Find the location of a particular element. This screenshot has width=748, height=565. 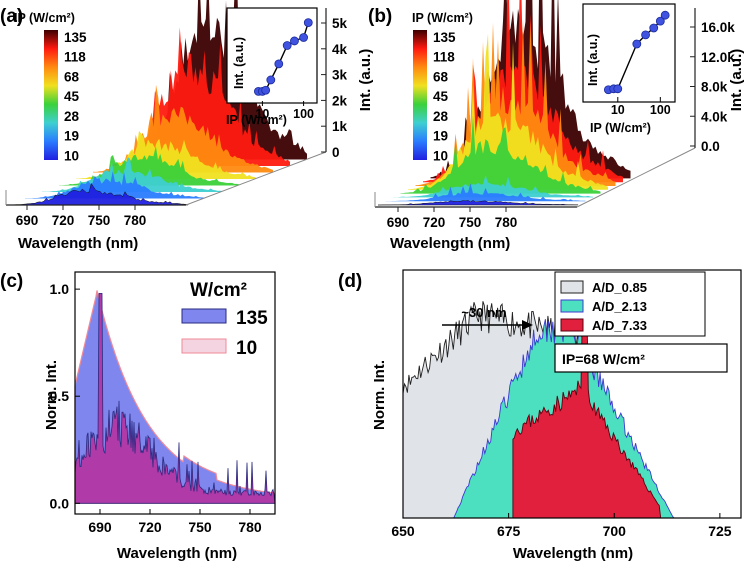

panel-b-xlabel: Wavelength (nm) is located at coordinates (450, 243).